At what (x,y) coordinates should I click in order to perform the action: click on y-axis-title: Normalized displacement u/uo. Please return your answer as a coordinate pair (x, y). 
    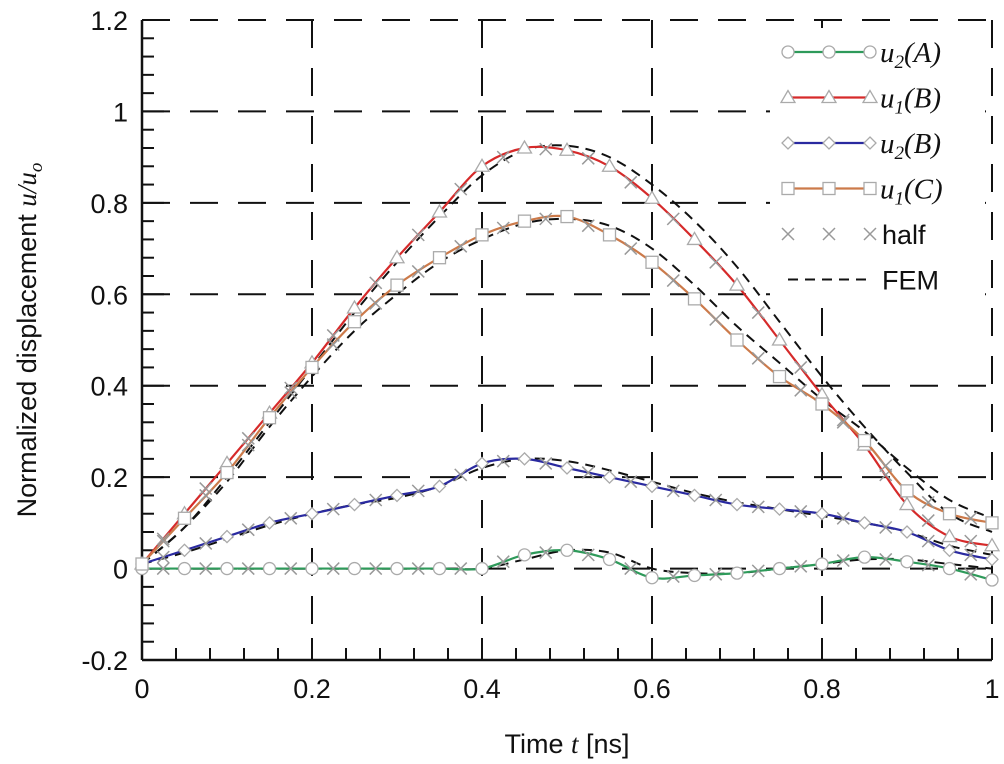
    Looking at the image, I should click on (29, 340).